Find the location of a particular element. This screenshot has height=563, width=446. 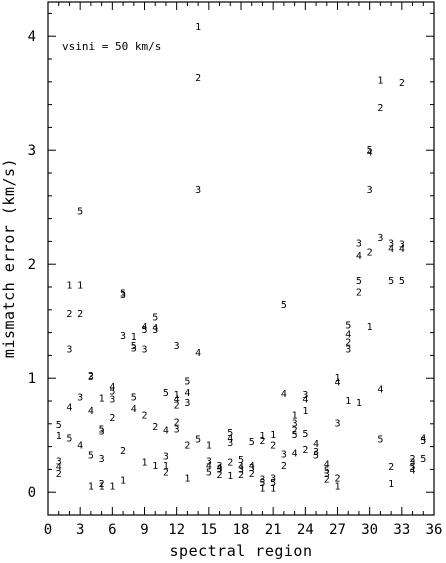

data-point-79: 2 is located at coordinates (220, 475).